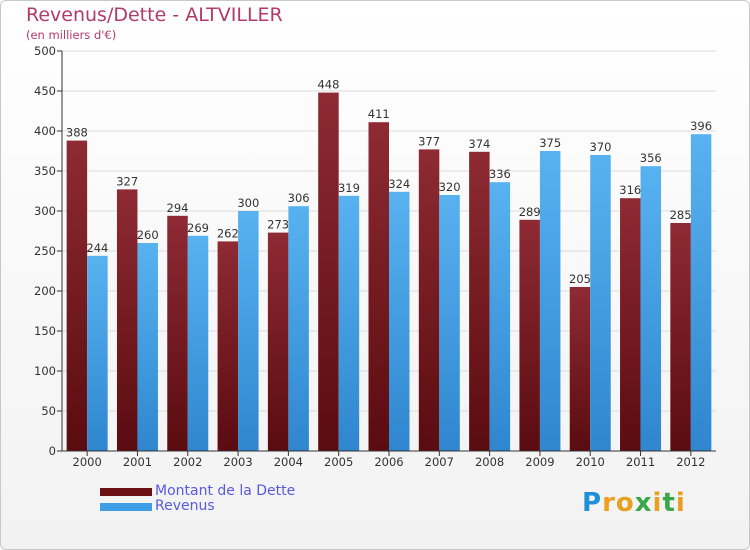  What do you see at coordinates (87, 462) in the screenshot?
I see `xtick-label: 2000` at bounding box center [87, 462].